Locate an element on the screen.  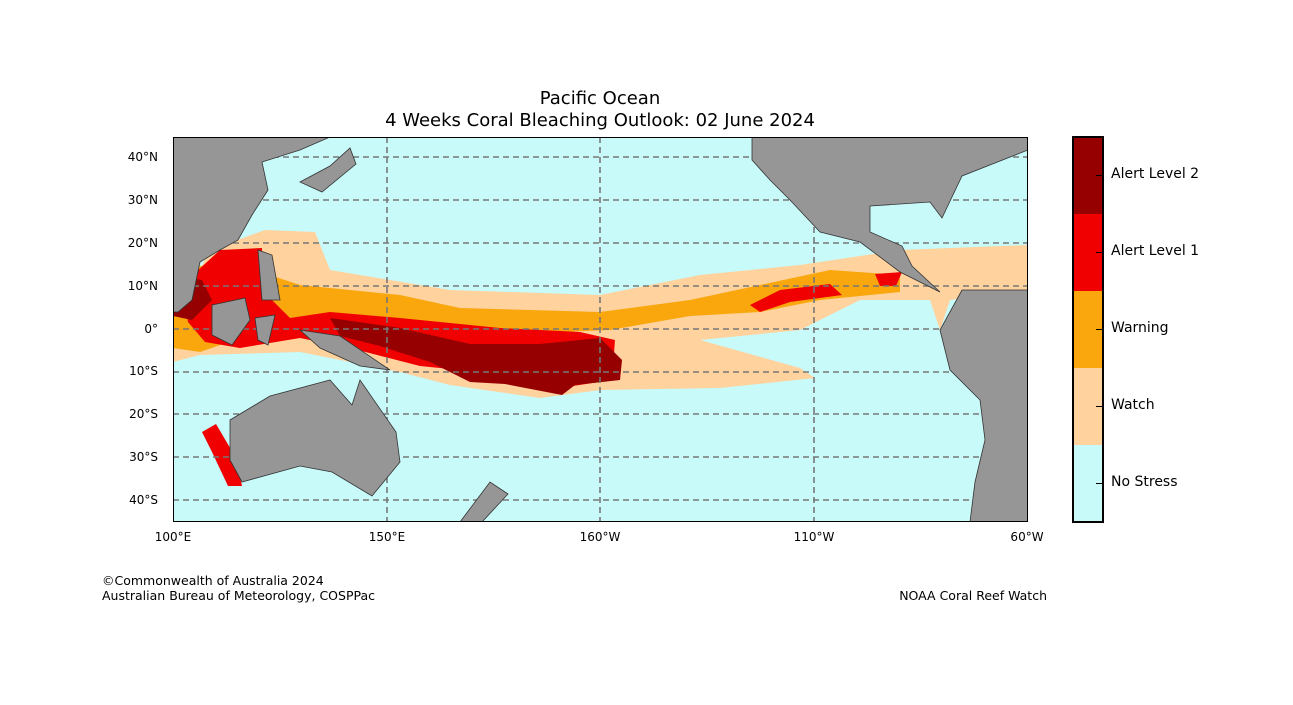
lat-tick: 20°S is located at coordinates (143, 414).